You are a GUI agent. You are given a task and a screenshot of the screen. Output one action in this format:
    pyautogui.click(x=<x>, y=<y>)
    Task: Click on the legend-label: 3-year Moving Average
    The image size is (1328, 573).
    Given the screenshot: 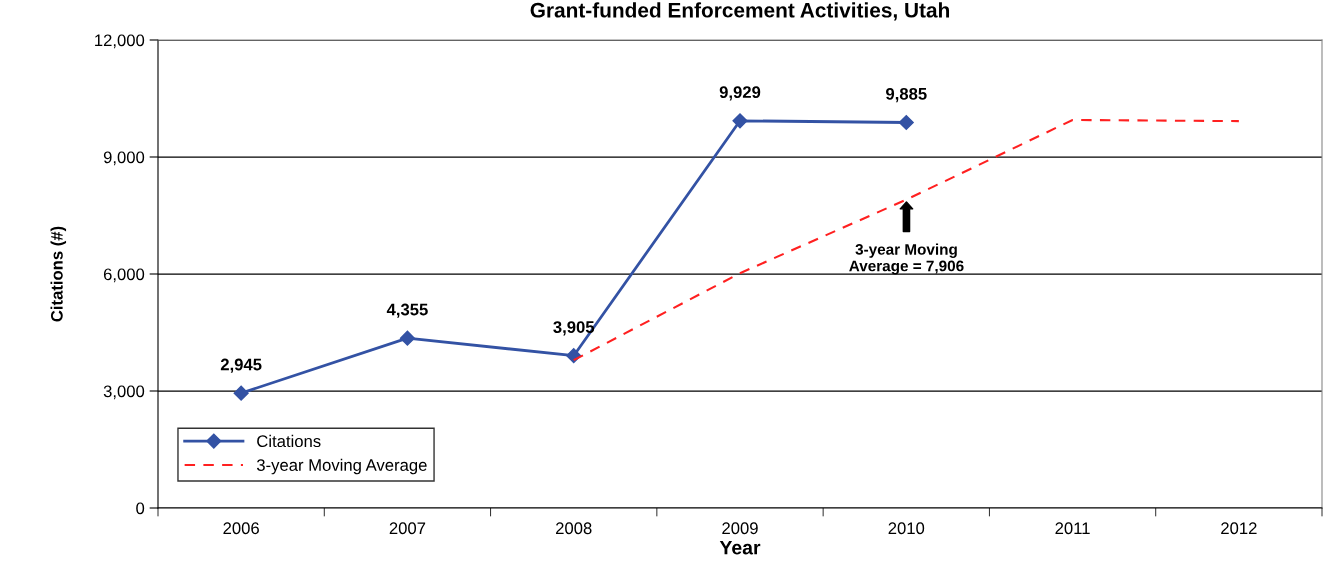 What is the action you would take?
    pyautogui.click(x=341, y=466)
    